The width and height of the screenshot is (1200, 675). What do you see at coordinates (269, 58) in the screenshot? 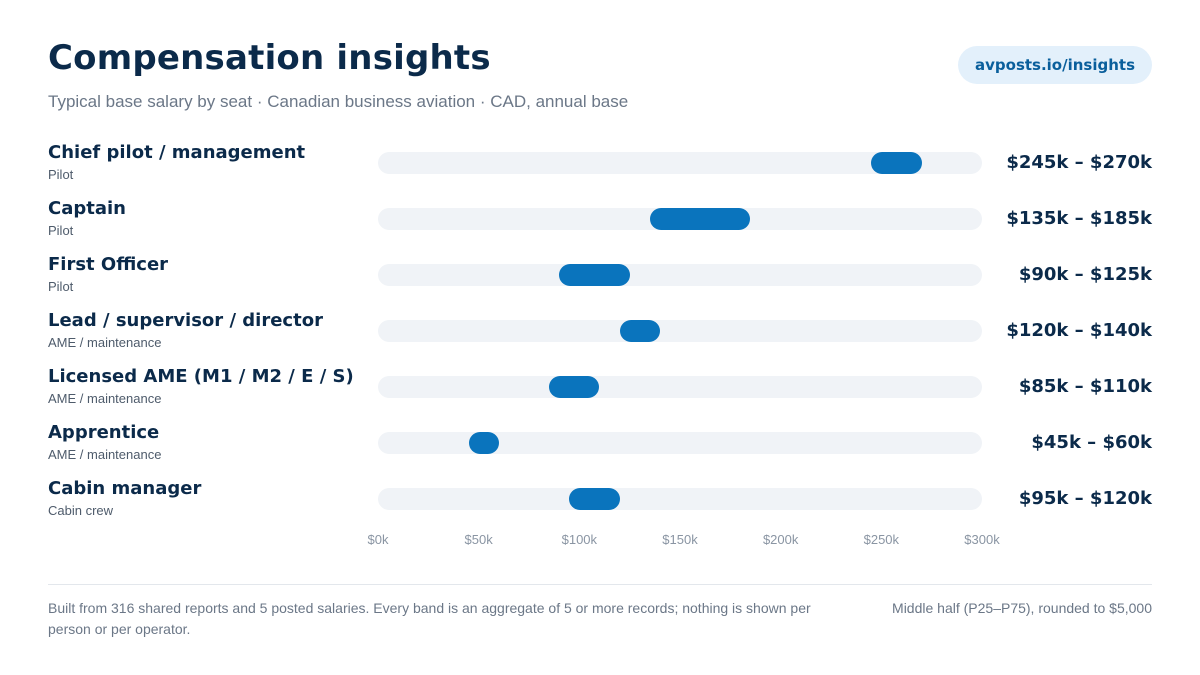
I see `page-title: Compensation insights` at bounding box center [269, 58].